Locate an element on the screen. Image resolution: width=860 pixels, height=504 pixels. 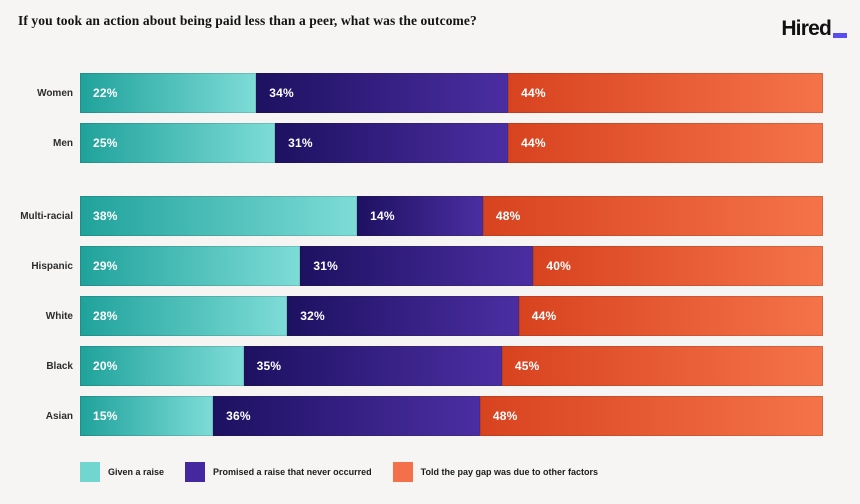
segment-value-label: 20% is located at coordinates (105, 366).